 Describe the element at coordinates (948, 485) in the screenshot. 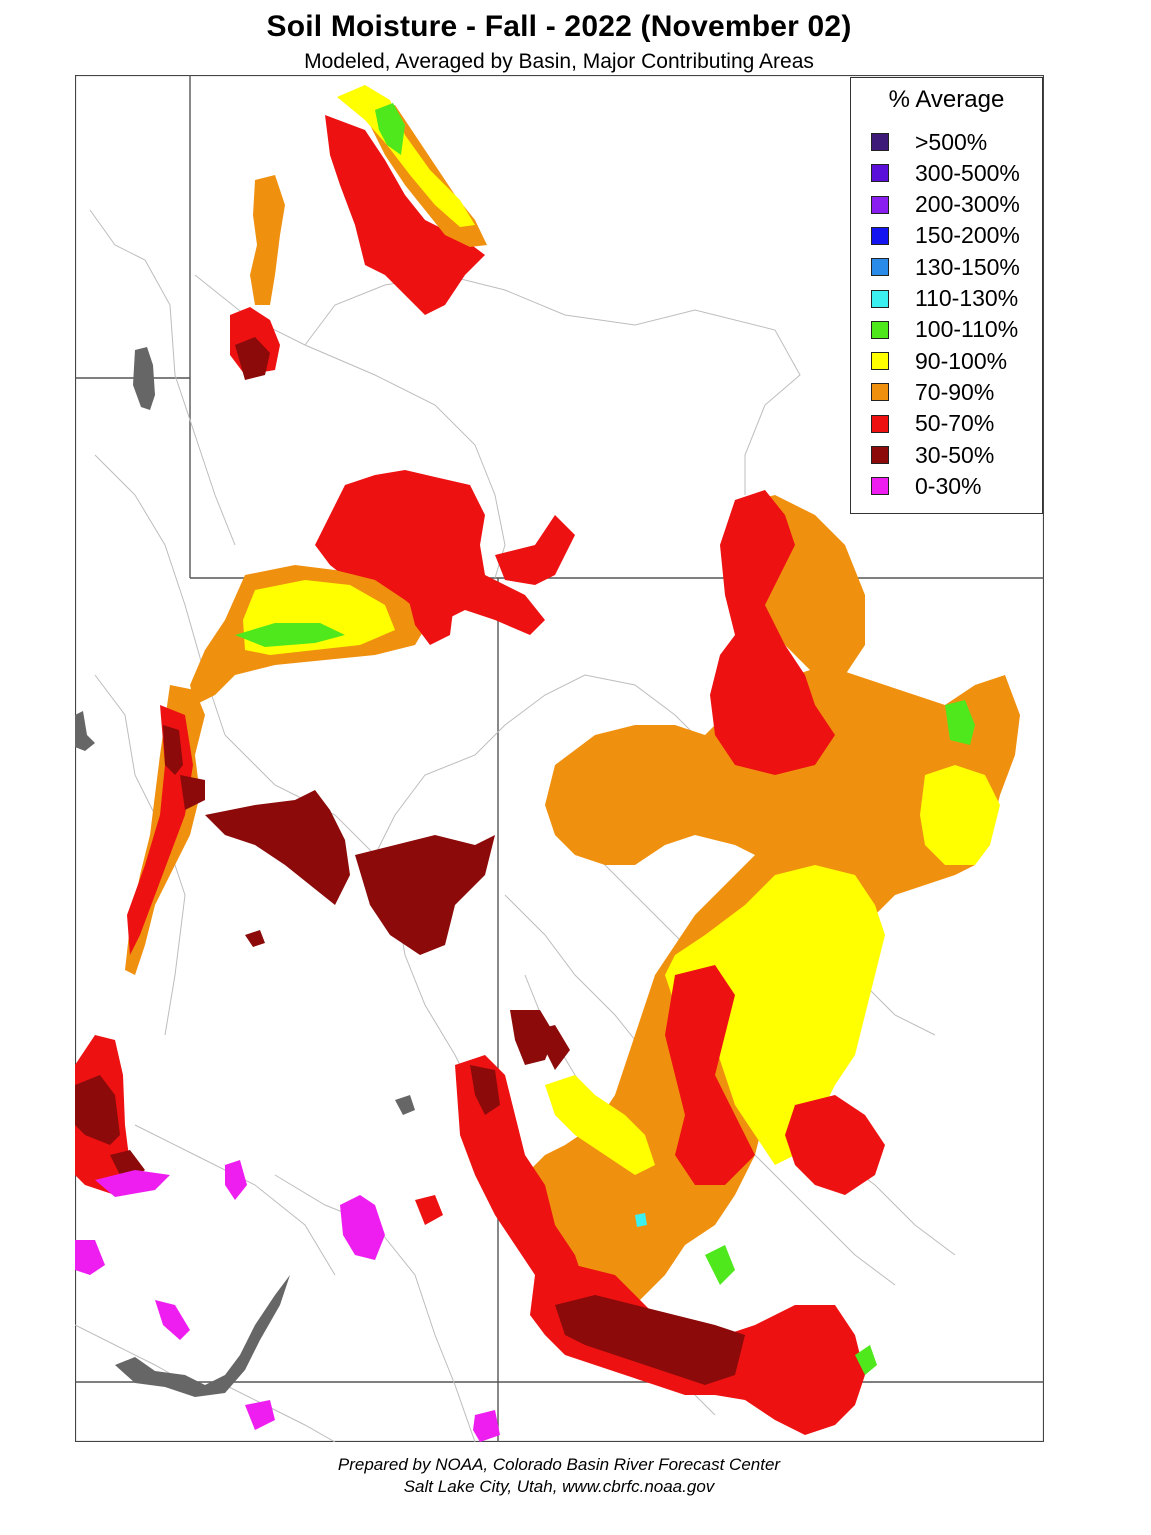

I see `legend-label: 0-30%` at that location.